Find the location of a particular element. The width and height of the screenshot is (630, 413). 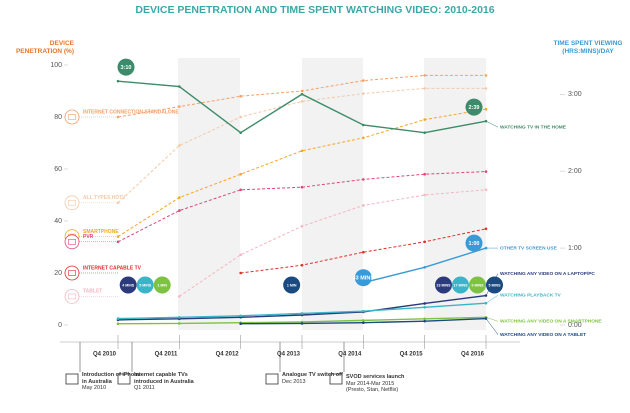

y-tick-label: 40 is located at coordinates (58, 221).